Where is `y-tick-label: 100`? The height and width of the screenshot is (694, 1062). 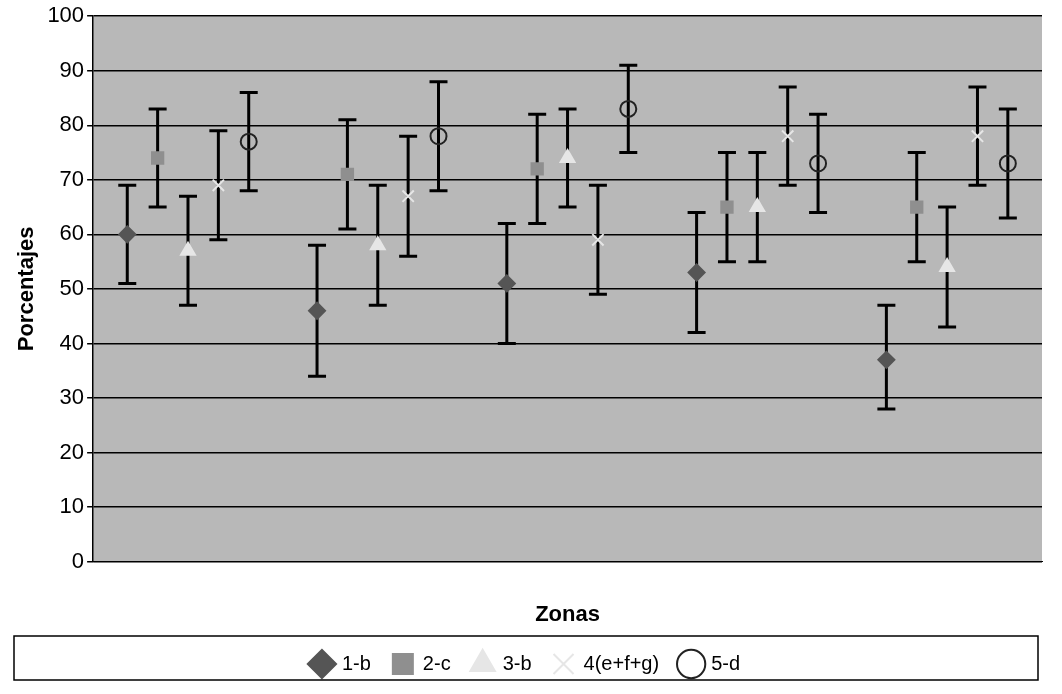
y-tick-label: 100 is located at coordinates (66, 15).